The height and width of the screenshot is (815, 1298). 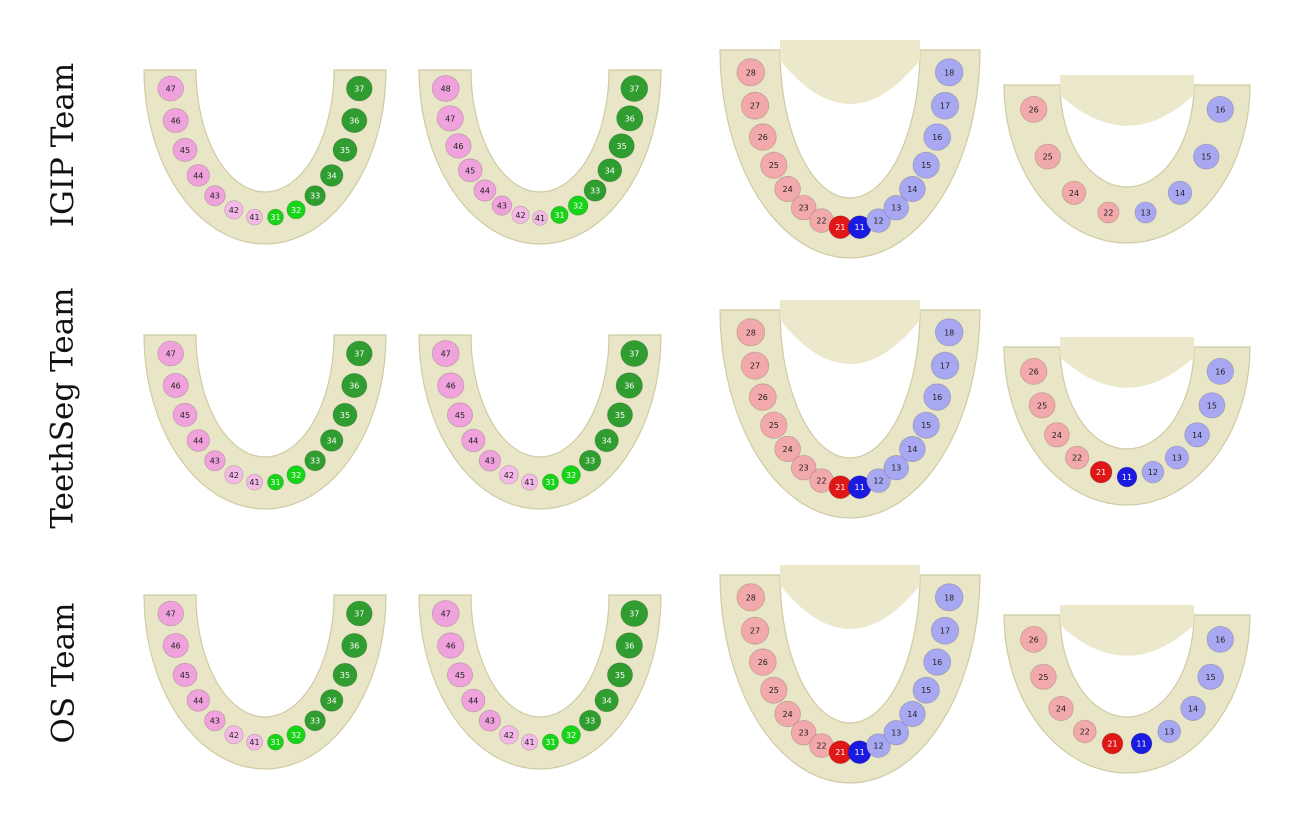 I want to click on tooth-47: 47, so click(x=171, y=613).